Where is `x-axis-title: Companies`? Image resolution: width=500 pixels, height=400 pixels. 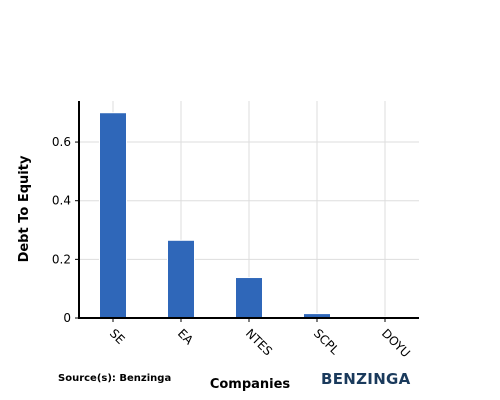 x-axis-title: Companies is located at coordinates (250, 384).